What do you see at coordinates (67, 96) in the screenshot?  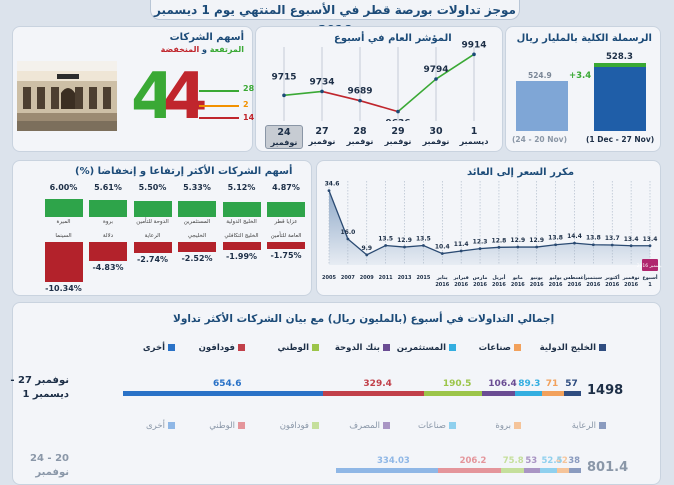 I see `qse-building-photo` at bounding box center [67, 96].